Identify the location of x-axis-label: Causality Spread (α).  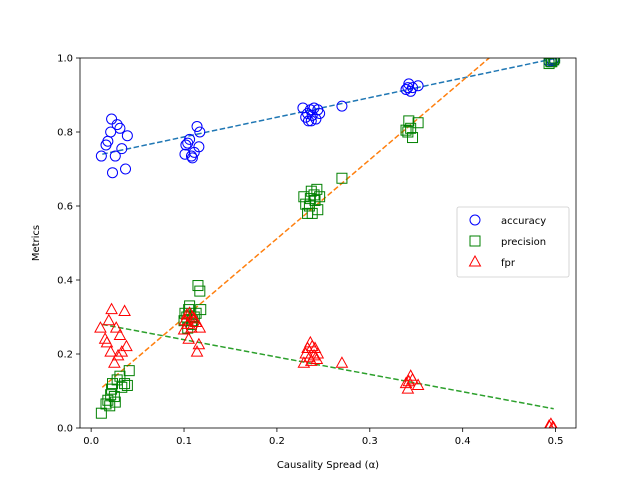
(328, 465).